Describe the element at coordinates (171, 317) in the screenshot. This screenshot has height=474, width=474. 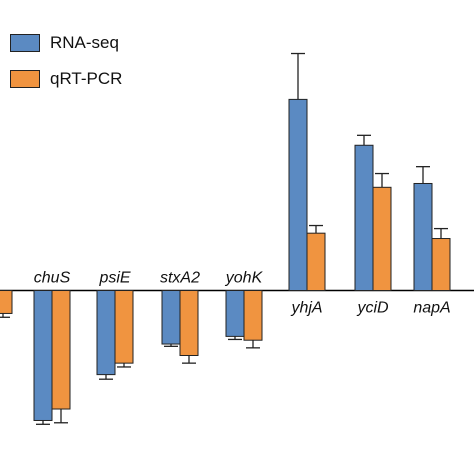
I see `bar-rna-seq-stxa2` at that location.